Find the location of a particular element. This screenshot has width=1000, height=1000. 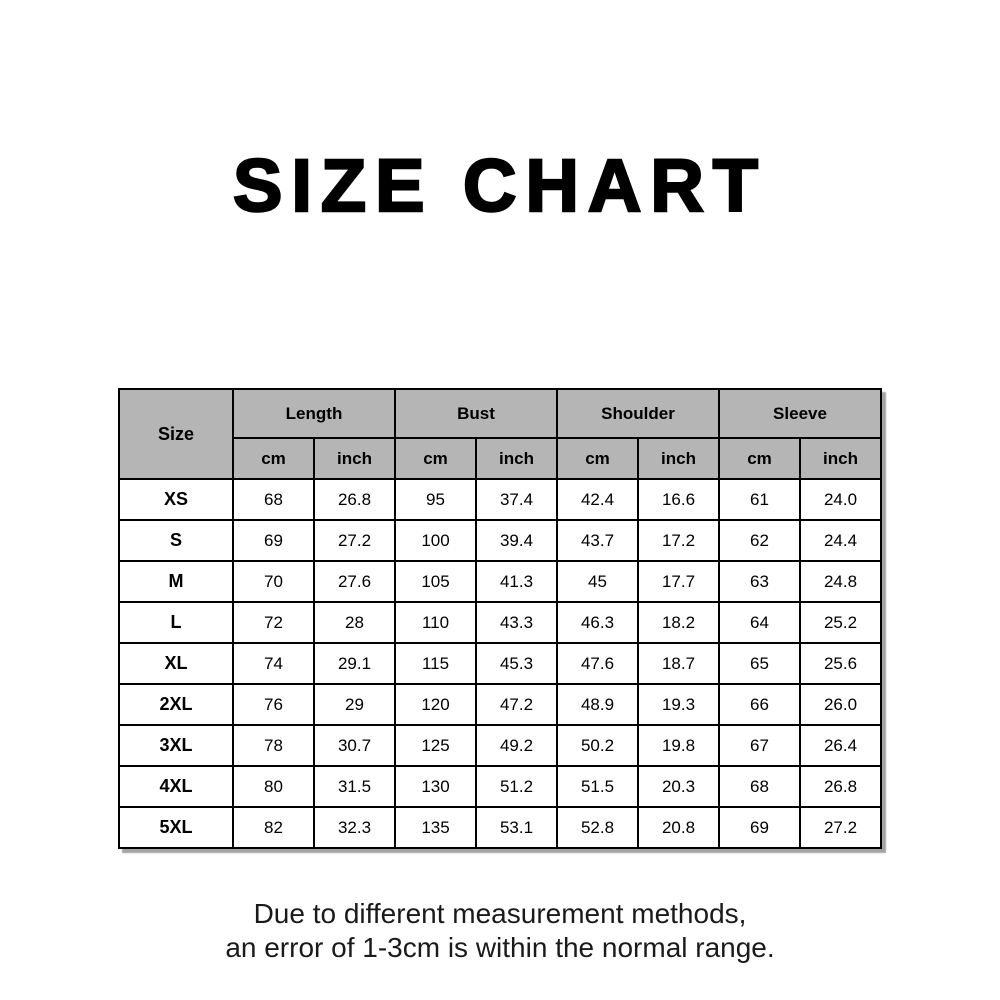

bust-cm-value: 115 is located at coordinates (435, 663).